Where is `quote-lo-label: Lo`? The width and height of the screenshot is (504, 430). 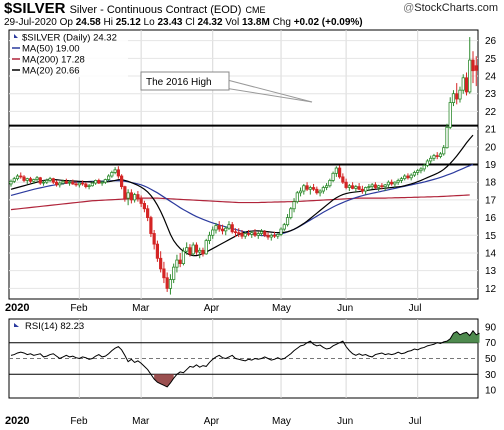
quote-lo-label: Lo is located at coordinates (149, 22).